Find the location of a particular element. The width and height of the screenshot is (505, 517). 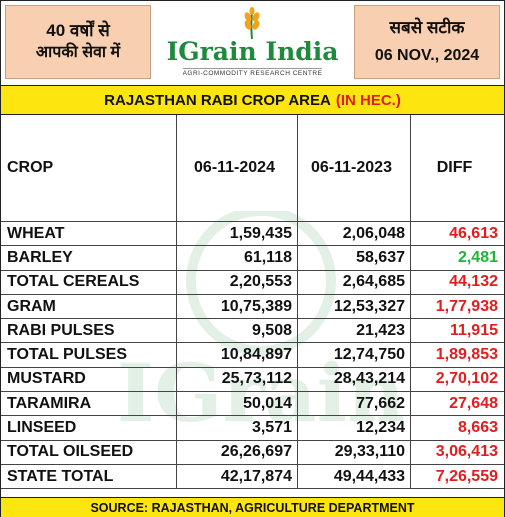

area-2024-cell: 61,118 is located at coordinates (237, 258).